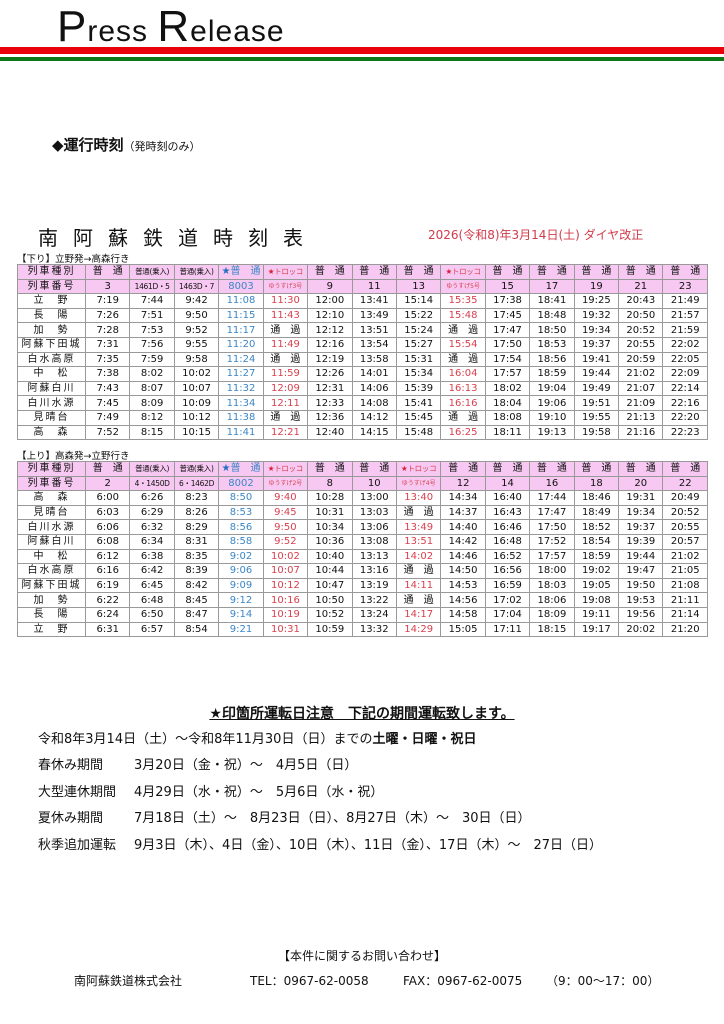  What do you see at coordinates (196, 286) in the screenshot?
I see `train-number-cell: 1463D・7` at bounding box center [196, 286].